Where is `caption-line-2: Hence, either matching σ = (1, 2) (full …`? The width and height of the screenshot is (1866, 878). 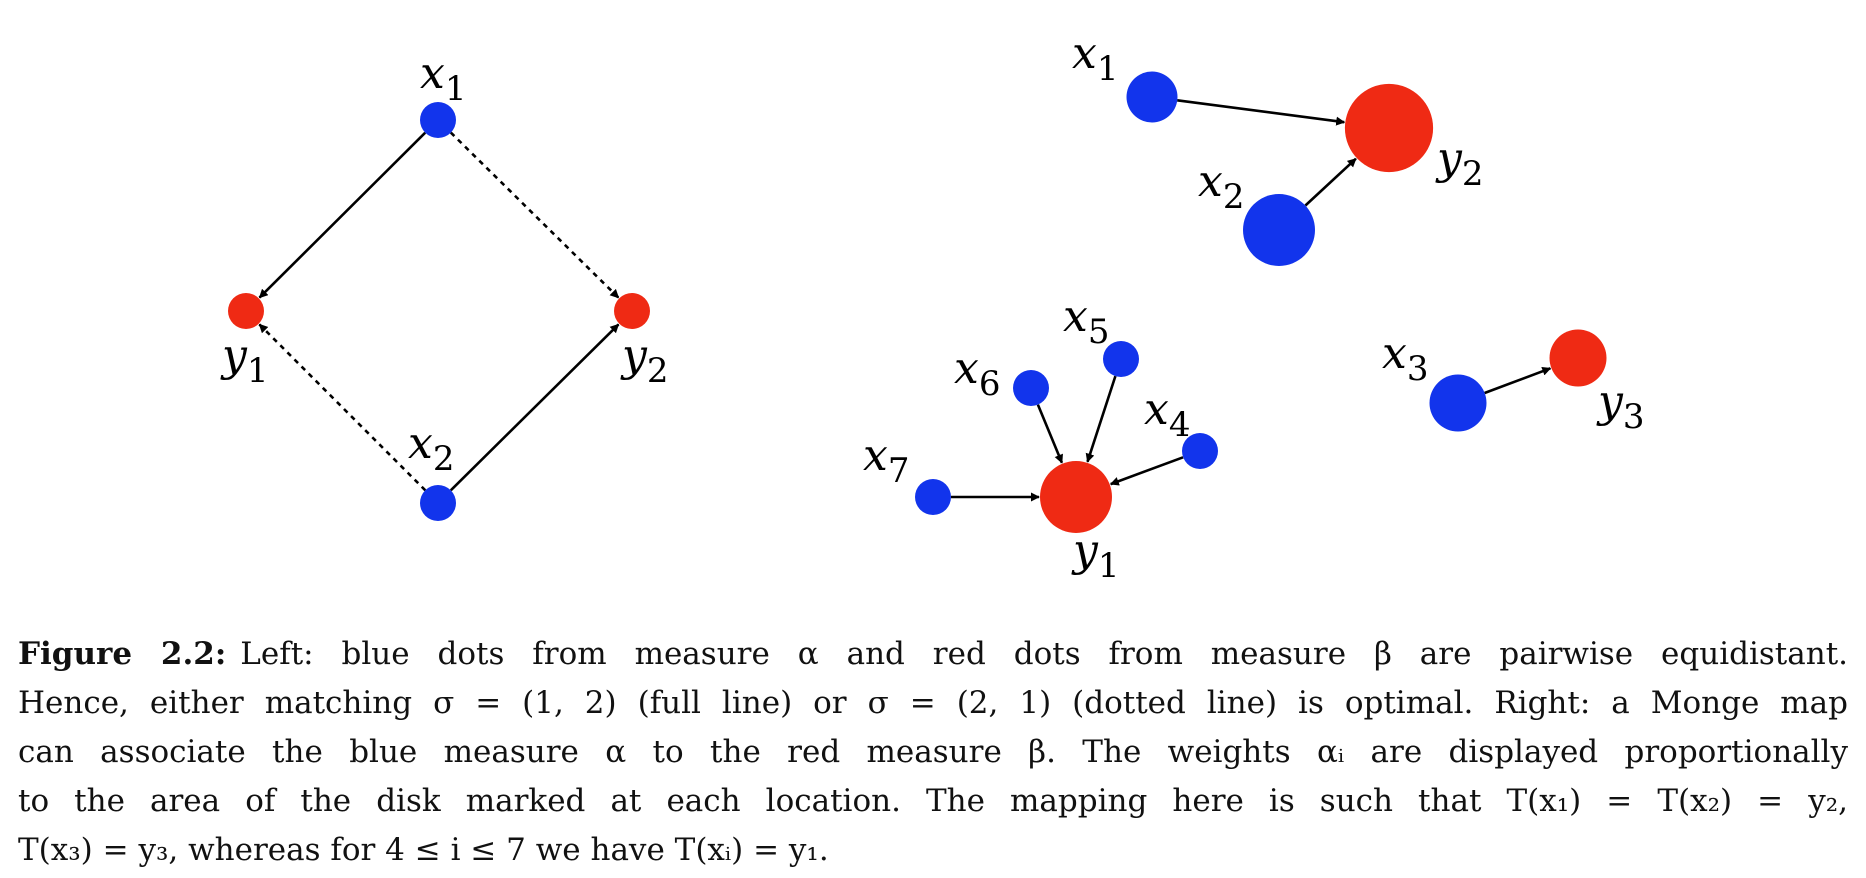 caption-line-2: Hence, either matching σ = (1, 2) (full … is located at coordinates (933, 703).